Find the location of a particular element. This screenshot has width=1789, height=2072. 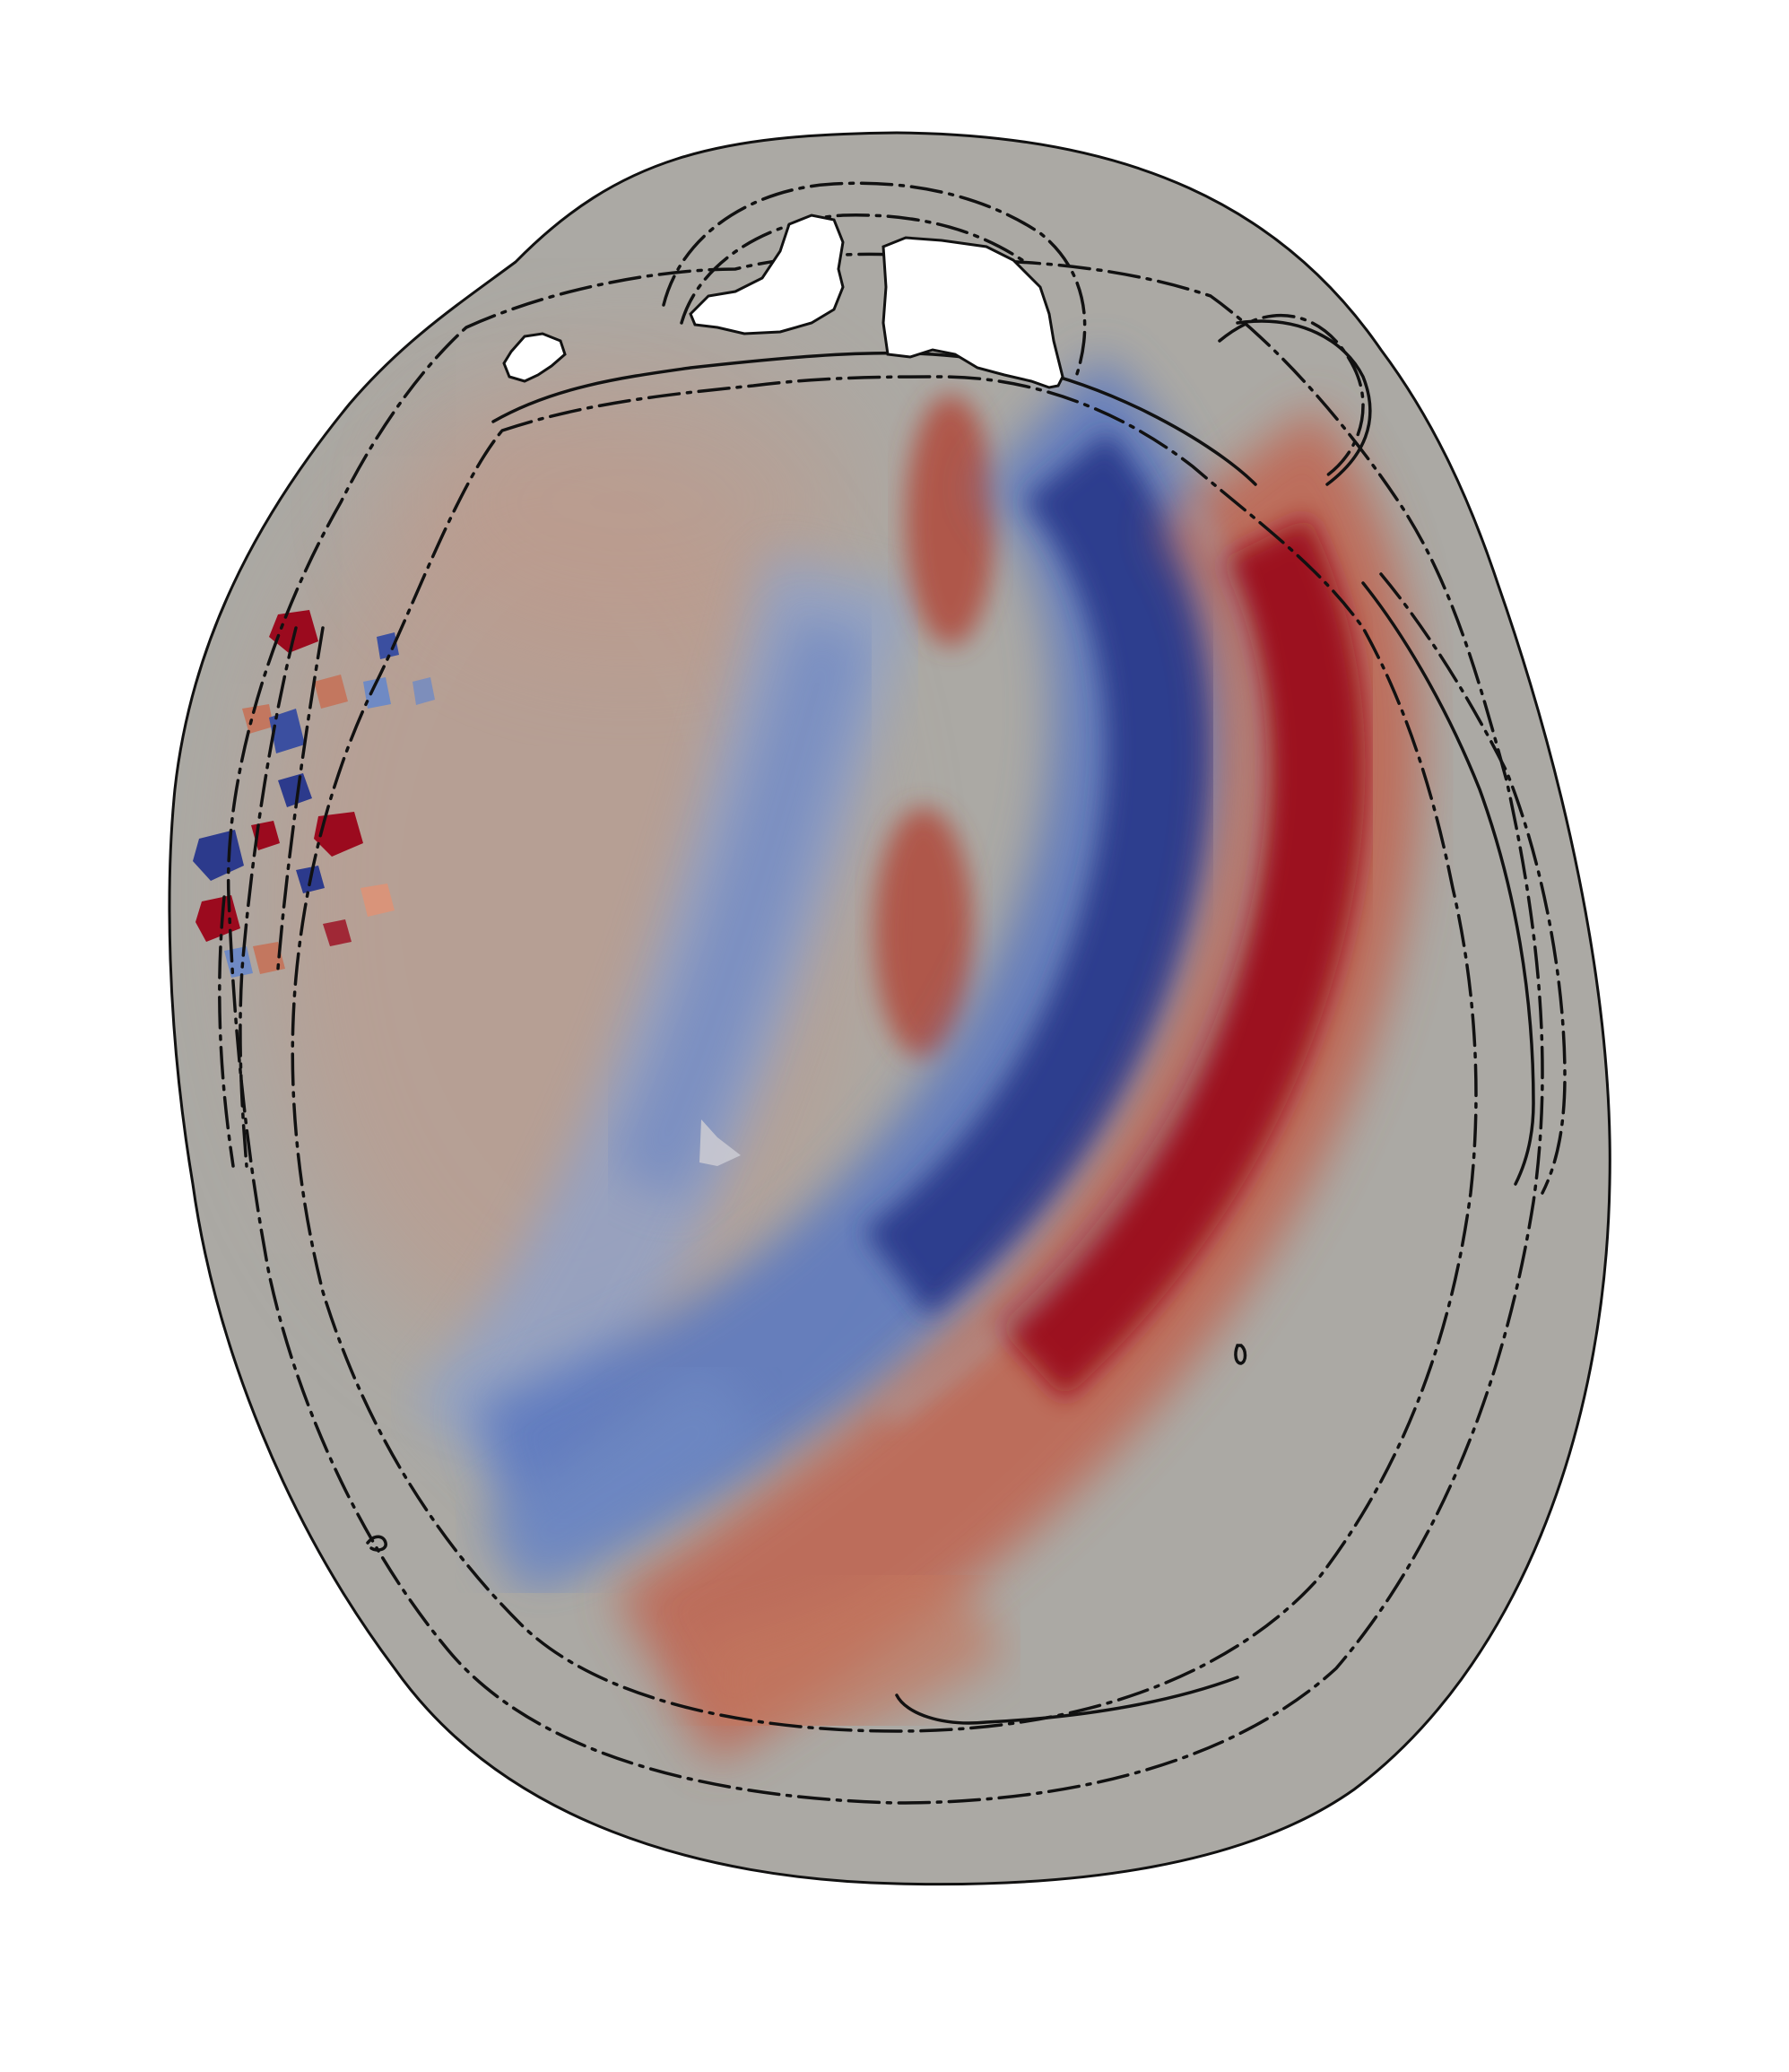

lower-red-tail is located at coordinates (850, 1656).